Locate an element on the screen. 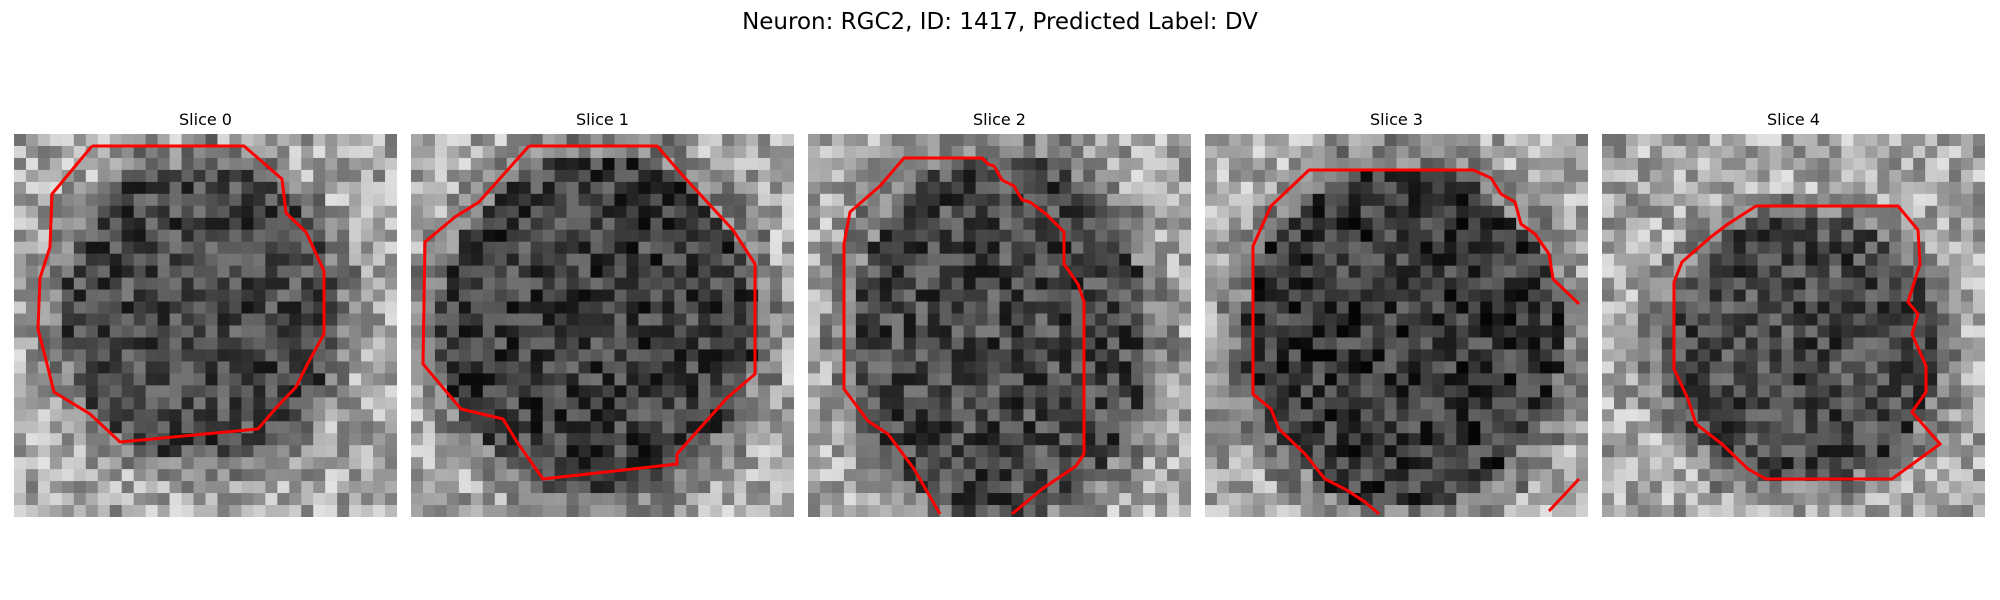  panel-title: Slice 4 is located at coordinates (1793, 119).